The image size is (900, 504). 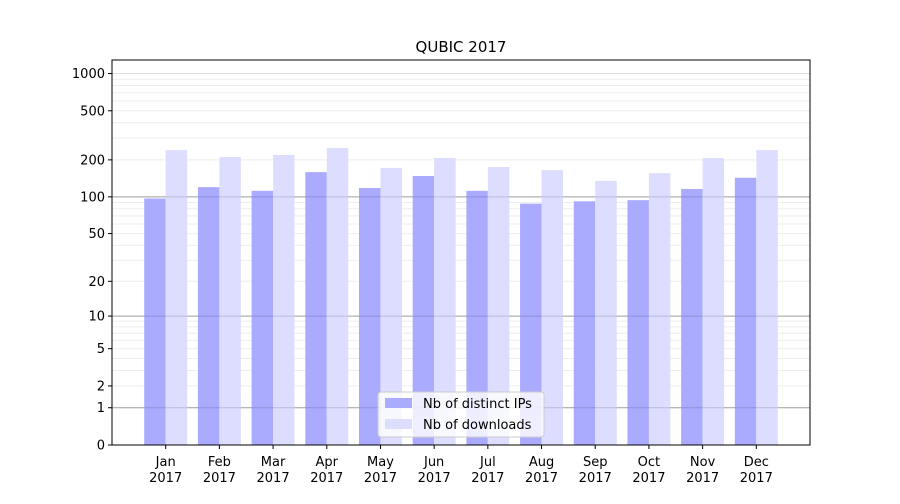 I want to click on chart-title: QUBIC 2017, so click(x=461, y=47).